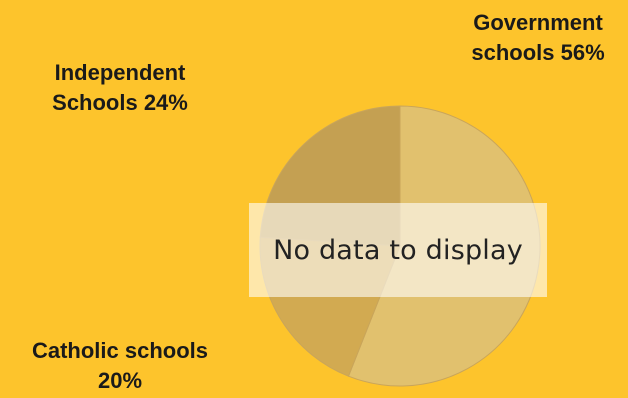 This screenshot has width=628, height=398. Describe the element at coordinates (120, 72) in the screenshot. I see `label-line: Independent` at that location.